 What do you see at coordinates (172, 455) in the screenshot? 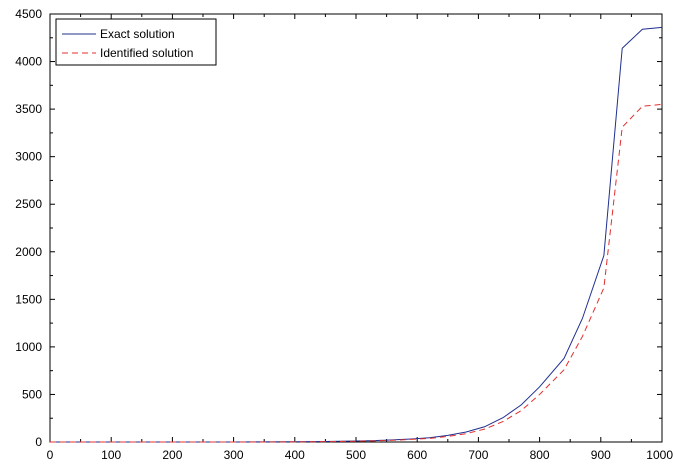
I see `x-tick-label: 200` at bounding box center [172, 455].